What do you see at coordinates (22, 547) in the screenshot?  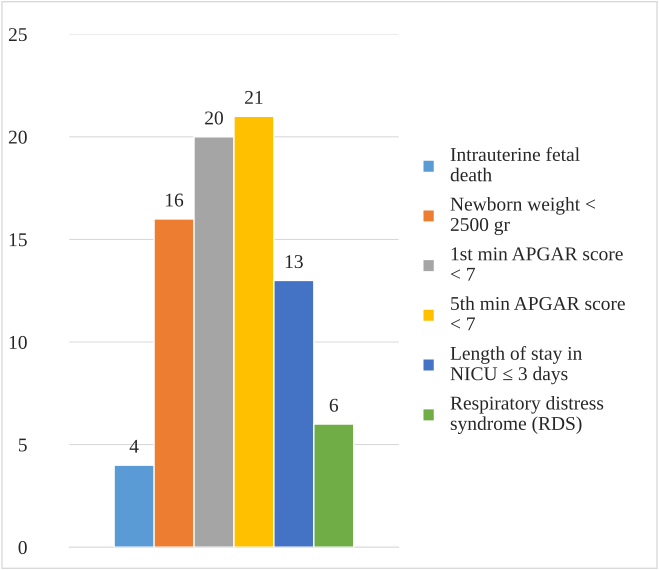 I see `y-tick-label: 0` at bounding box center [22, 547].